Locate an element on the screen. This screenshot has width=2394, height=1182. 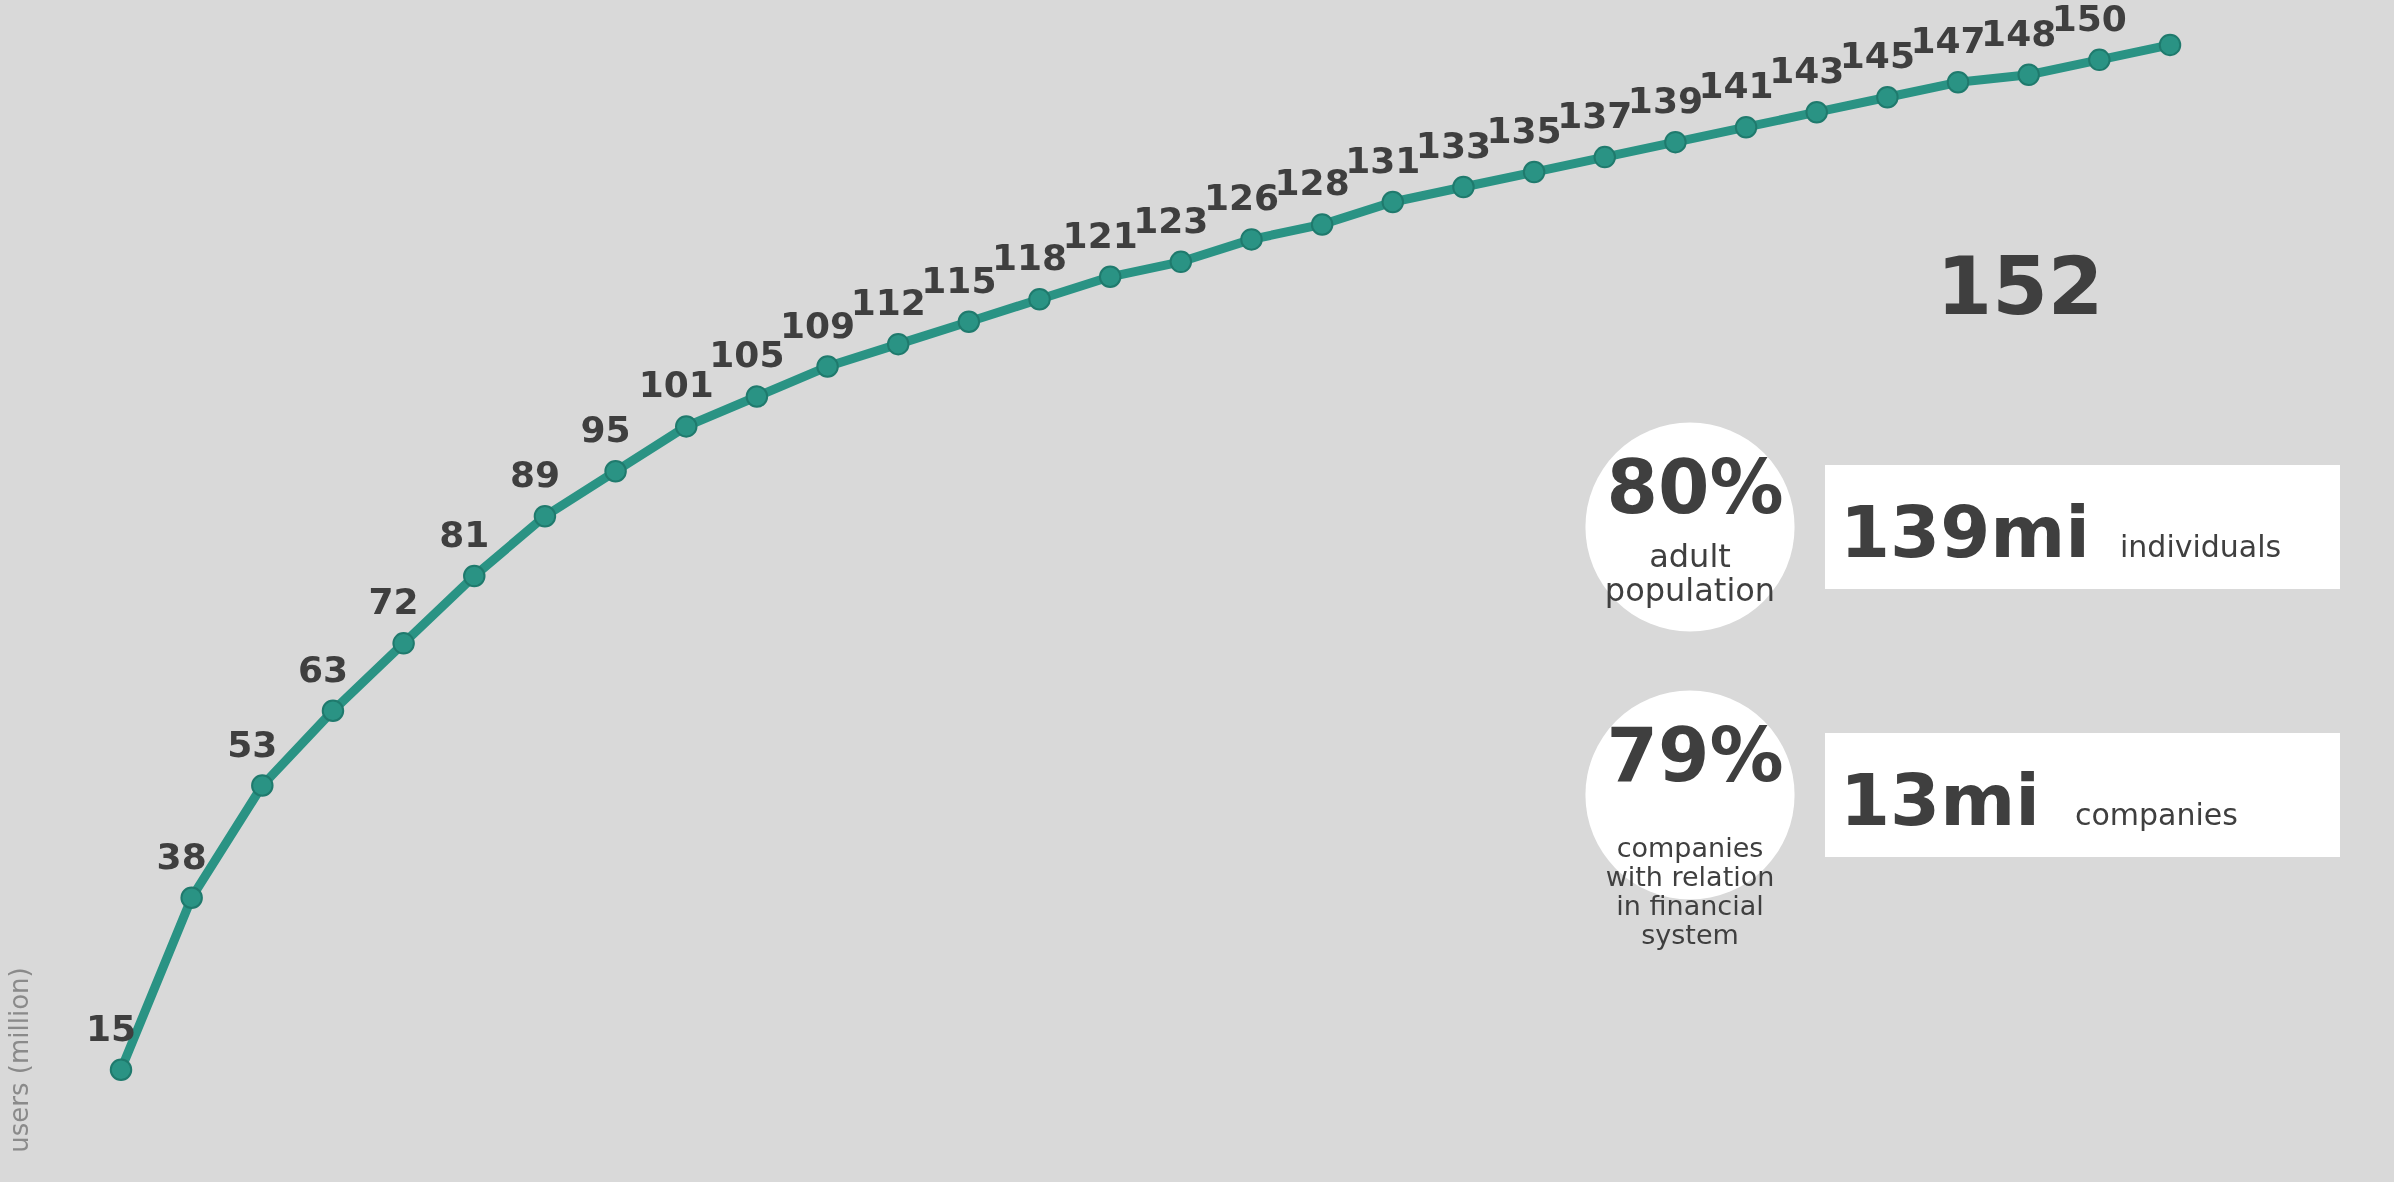
data-label: 38 is located at coordinates (181, 856).